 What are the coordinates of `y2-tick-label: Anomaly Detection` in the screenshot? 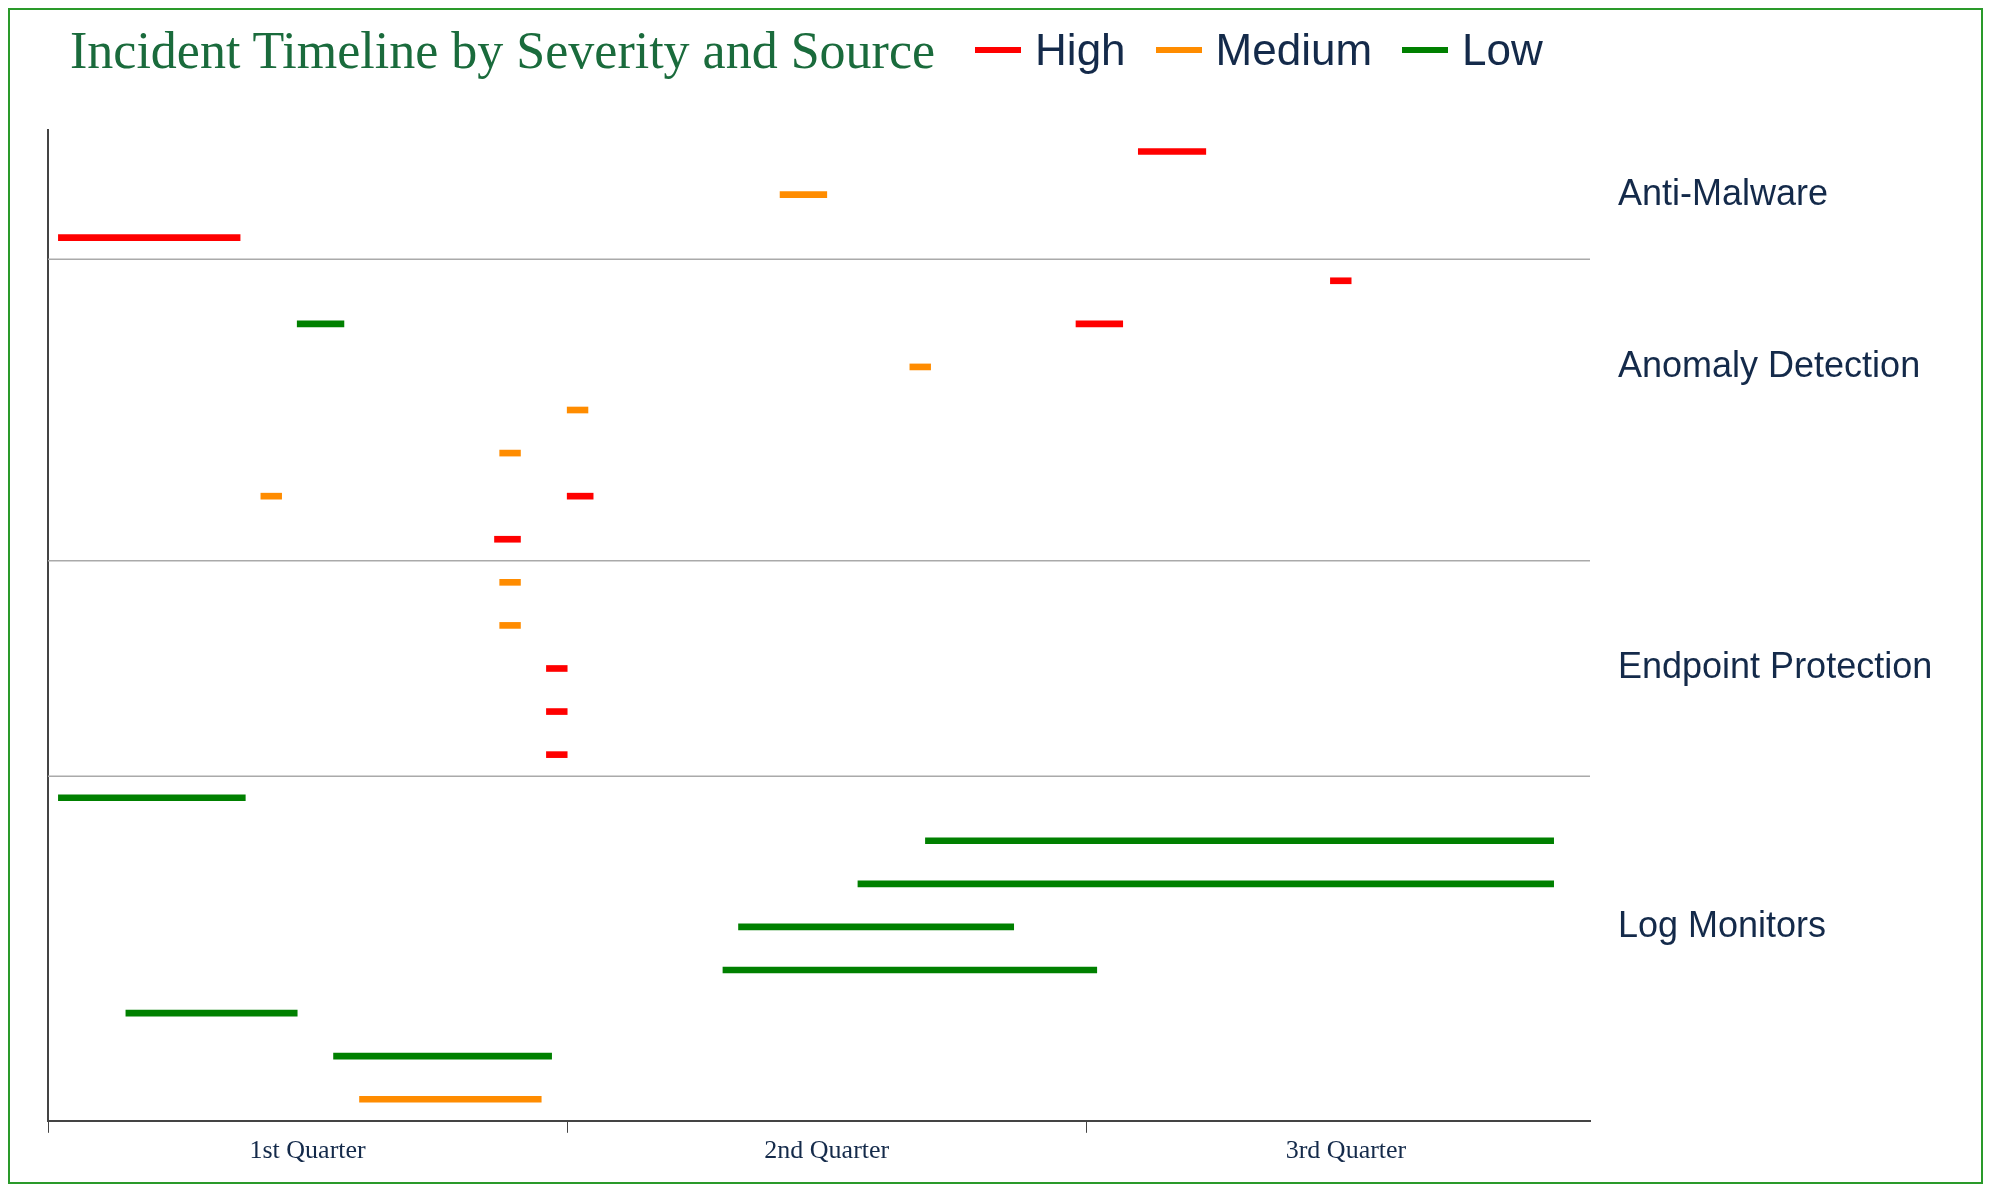 It's located at (1769, 364).